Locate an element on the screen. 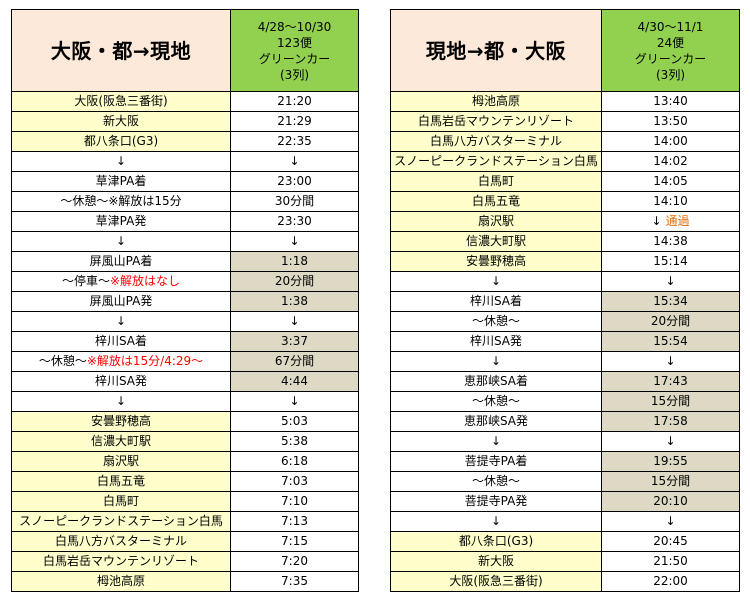 The width and height of the screenshot is (750, 600). table-row: 白馬町 14:05 is located at coordinates (565, 181).